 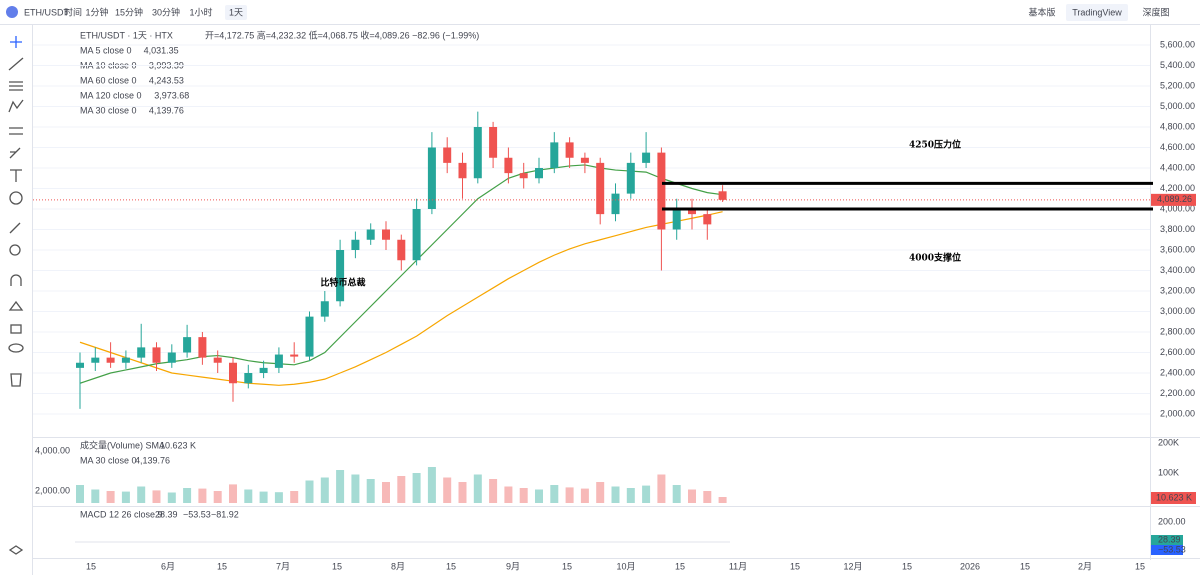 I want to click on macd-axis-label: −53.53, so click(x=1172, y=549).